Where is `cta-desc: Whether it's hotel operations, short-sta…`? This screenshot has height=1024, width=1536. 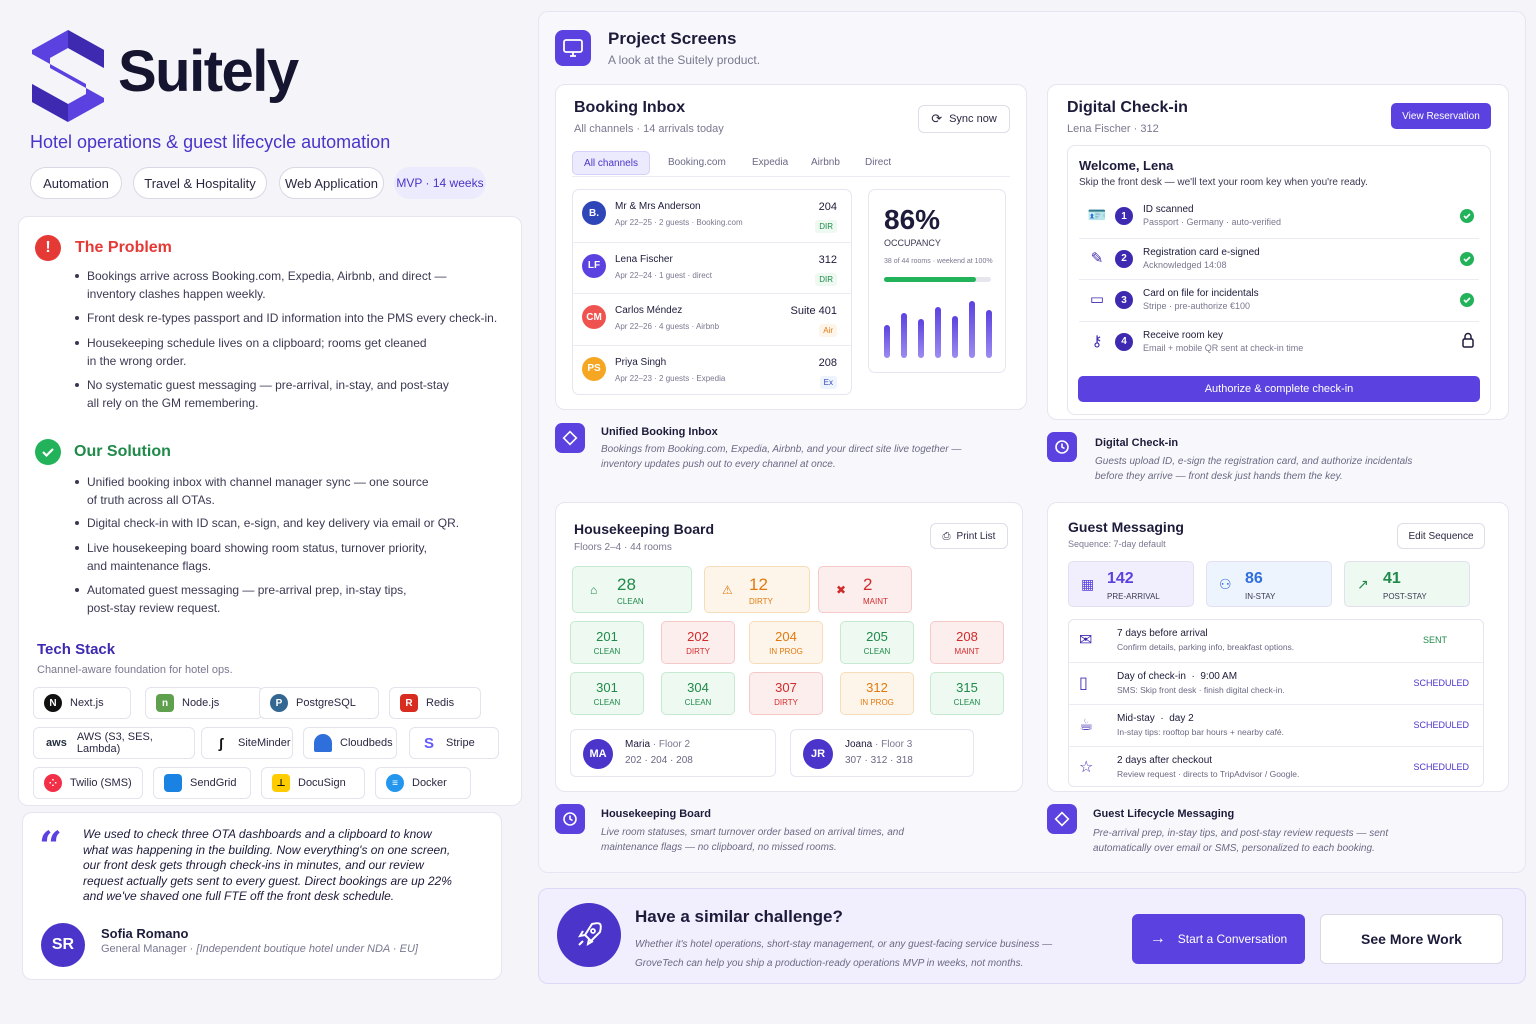
cta-desc: Whether it's hotel operations, short-sta… is located at coordinates (844, 954).